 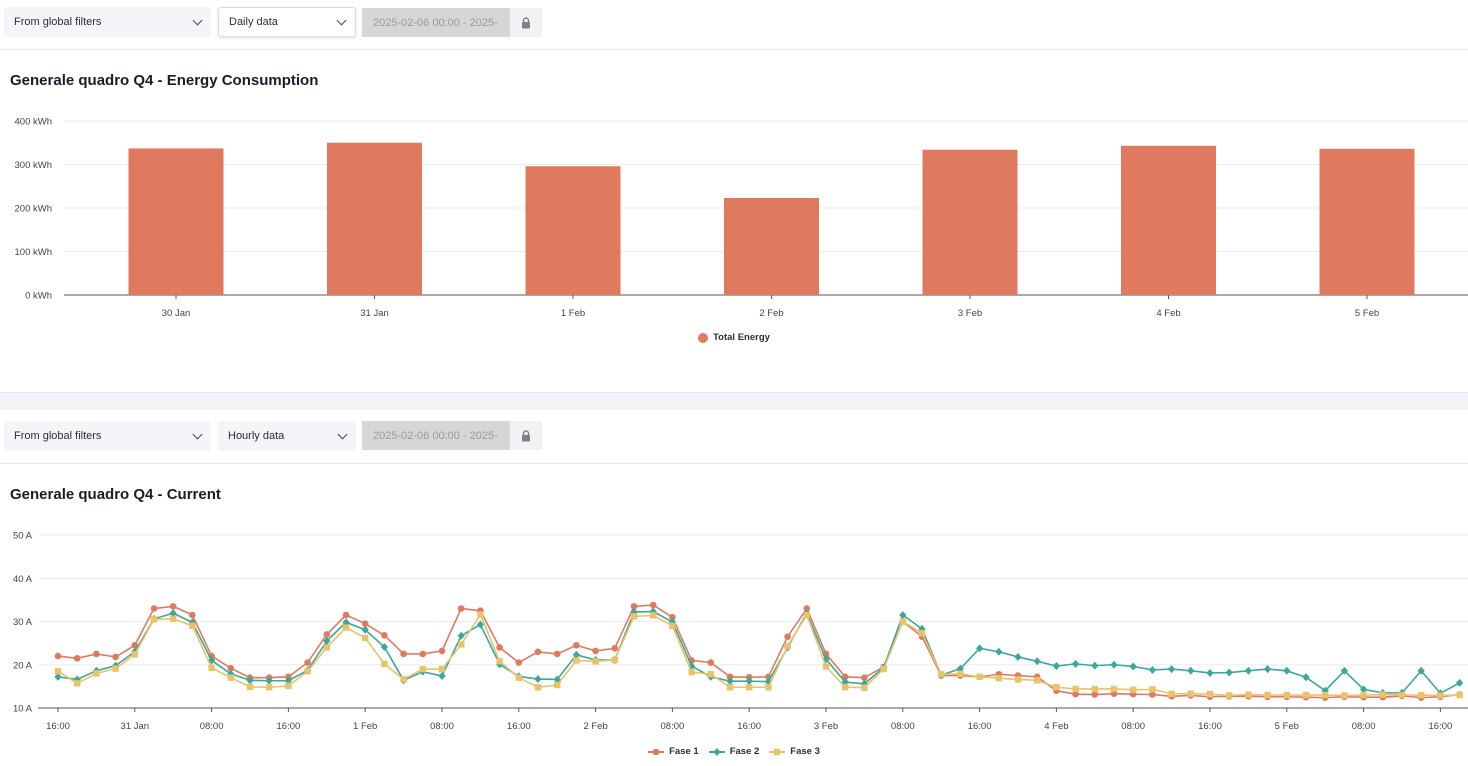 I want to click on legend-item: Fase 2, so click(x=733, y=751).